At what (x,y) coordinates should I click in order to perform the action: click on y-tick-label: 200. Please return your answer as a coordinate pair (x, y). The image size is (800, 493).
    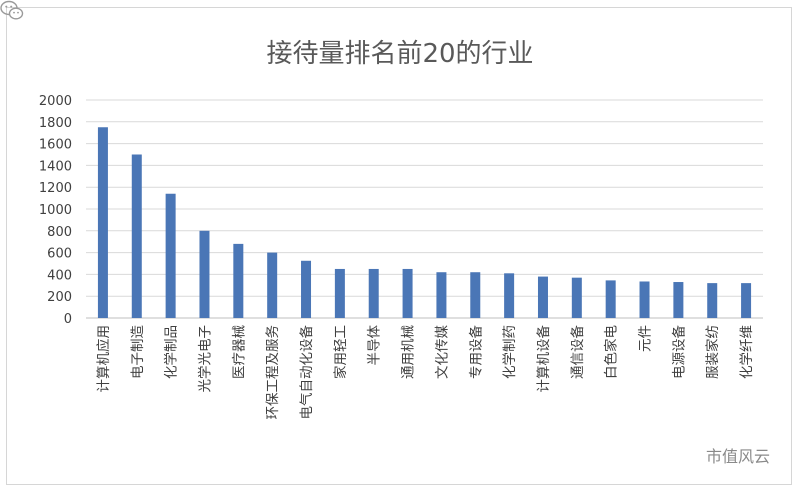
    Looking at the image, I should click on (59, 297).